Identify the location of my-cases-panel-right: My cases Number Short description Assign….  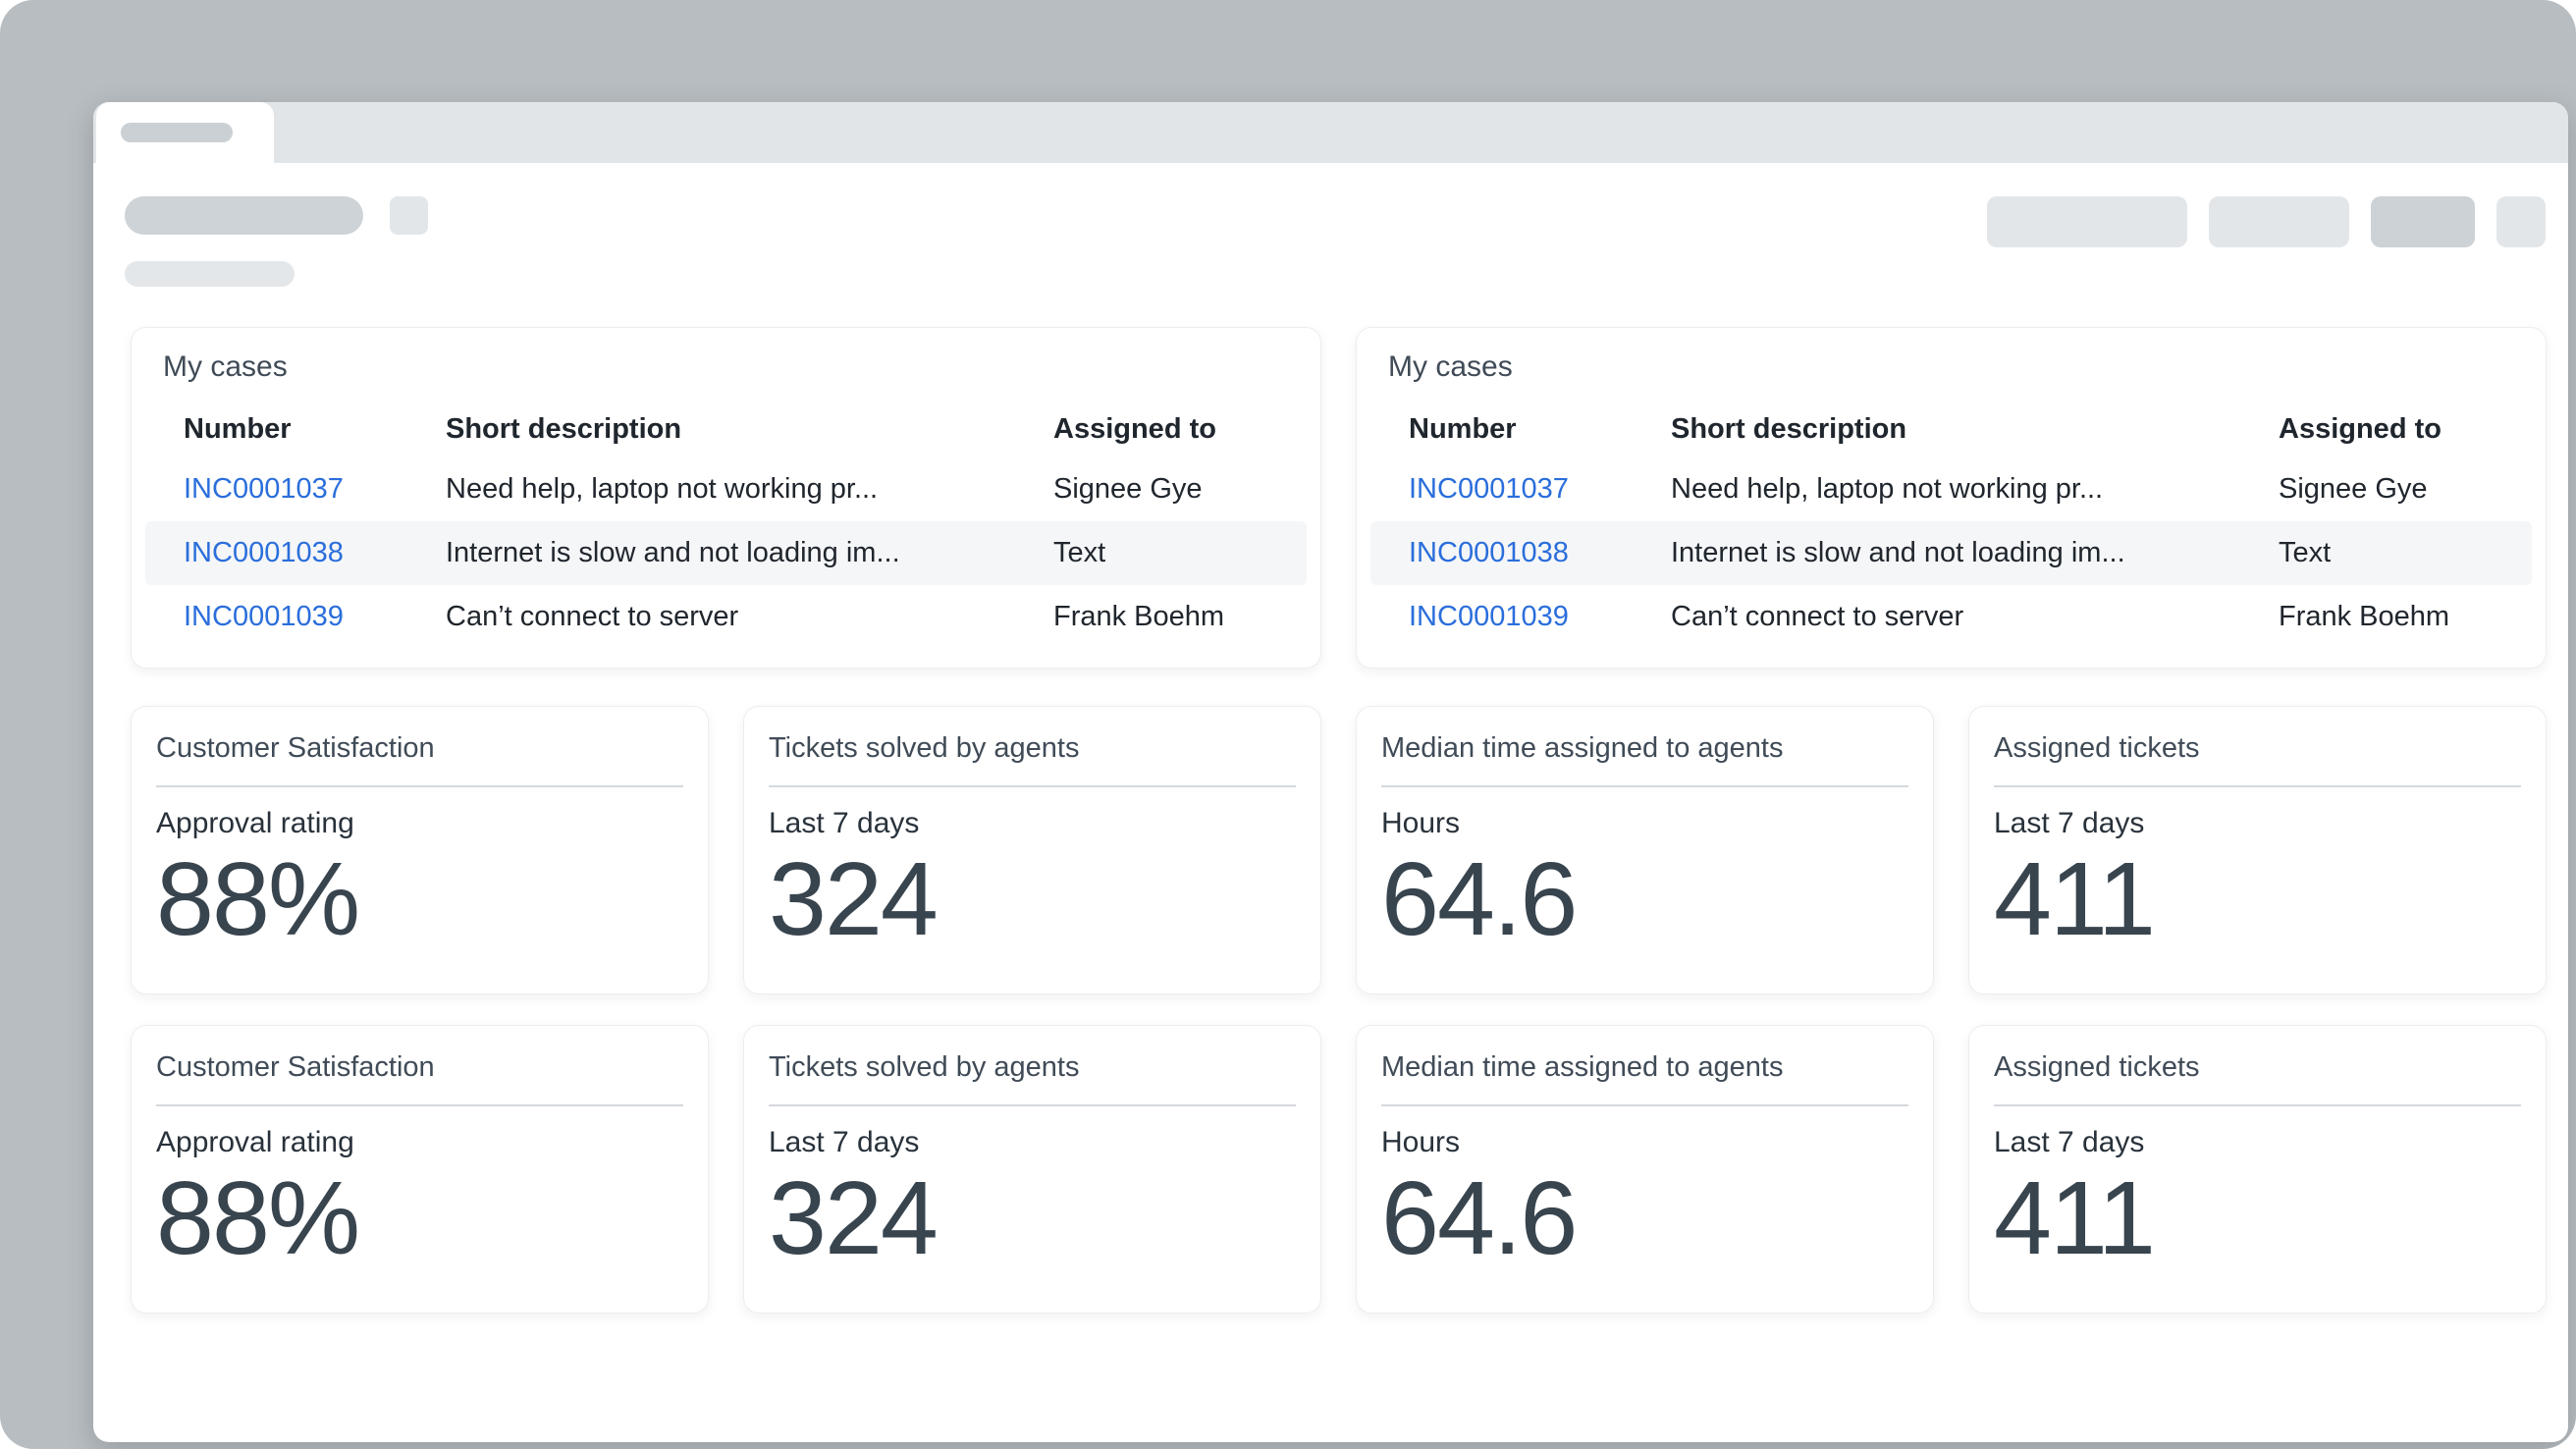
(1951, 498).